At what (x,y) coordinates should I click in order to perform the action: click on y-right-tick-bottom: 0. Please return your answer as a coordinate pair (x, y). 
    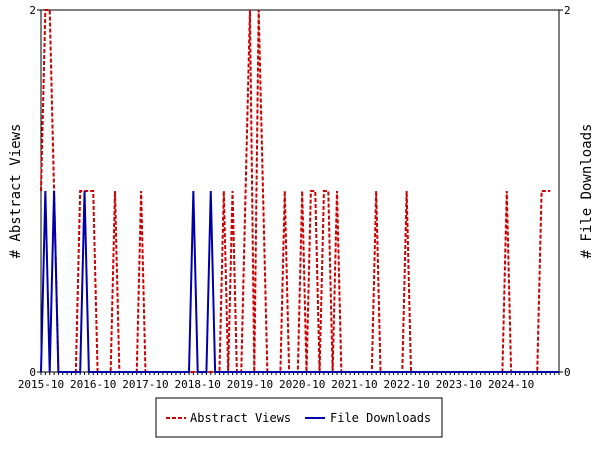
    Looking at the image, I should click on (567, 372).